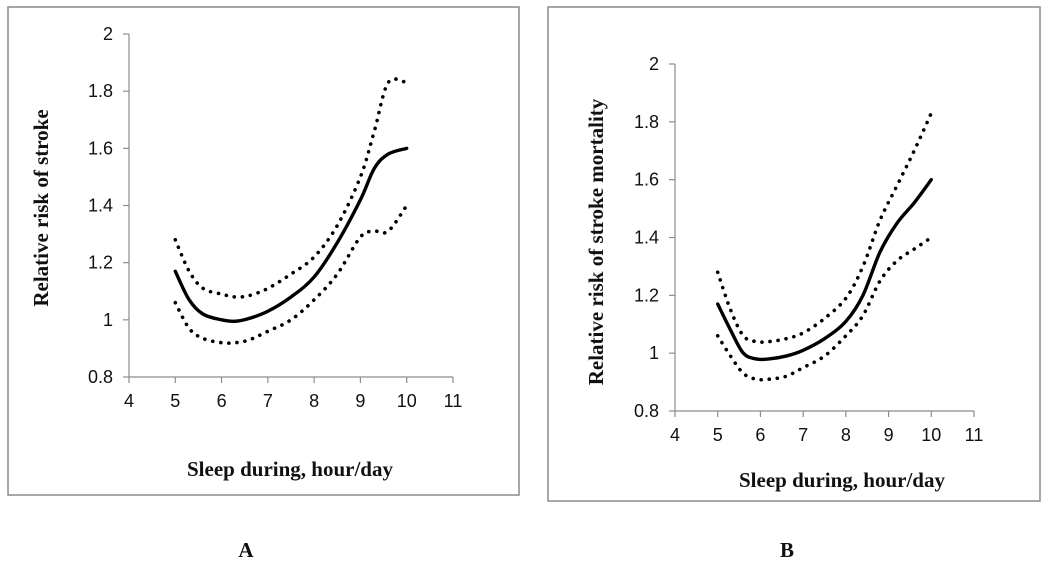 Image resolution: width=1061 pixels, height=583 pixels. Describe the element at coordinates (100, 263) in the screenshot. I see `panel-a-y-tick-label: 1.2` at that location.